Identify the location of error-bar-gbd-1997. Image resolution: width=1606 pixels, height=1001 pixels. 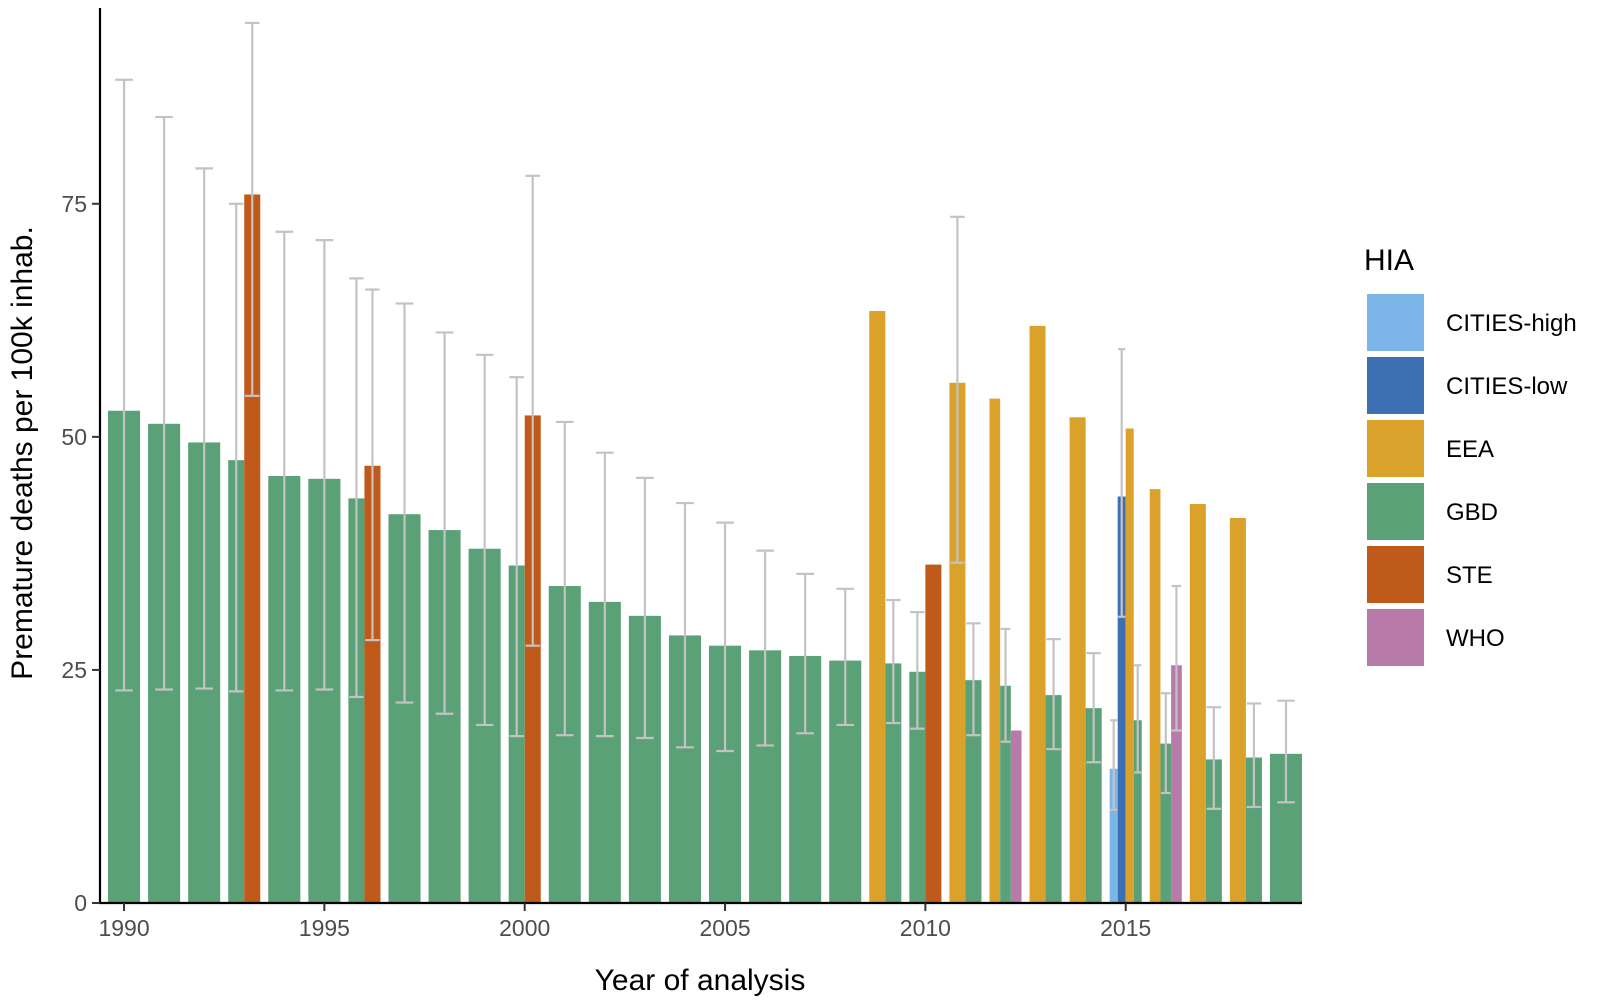
(404, 503).